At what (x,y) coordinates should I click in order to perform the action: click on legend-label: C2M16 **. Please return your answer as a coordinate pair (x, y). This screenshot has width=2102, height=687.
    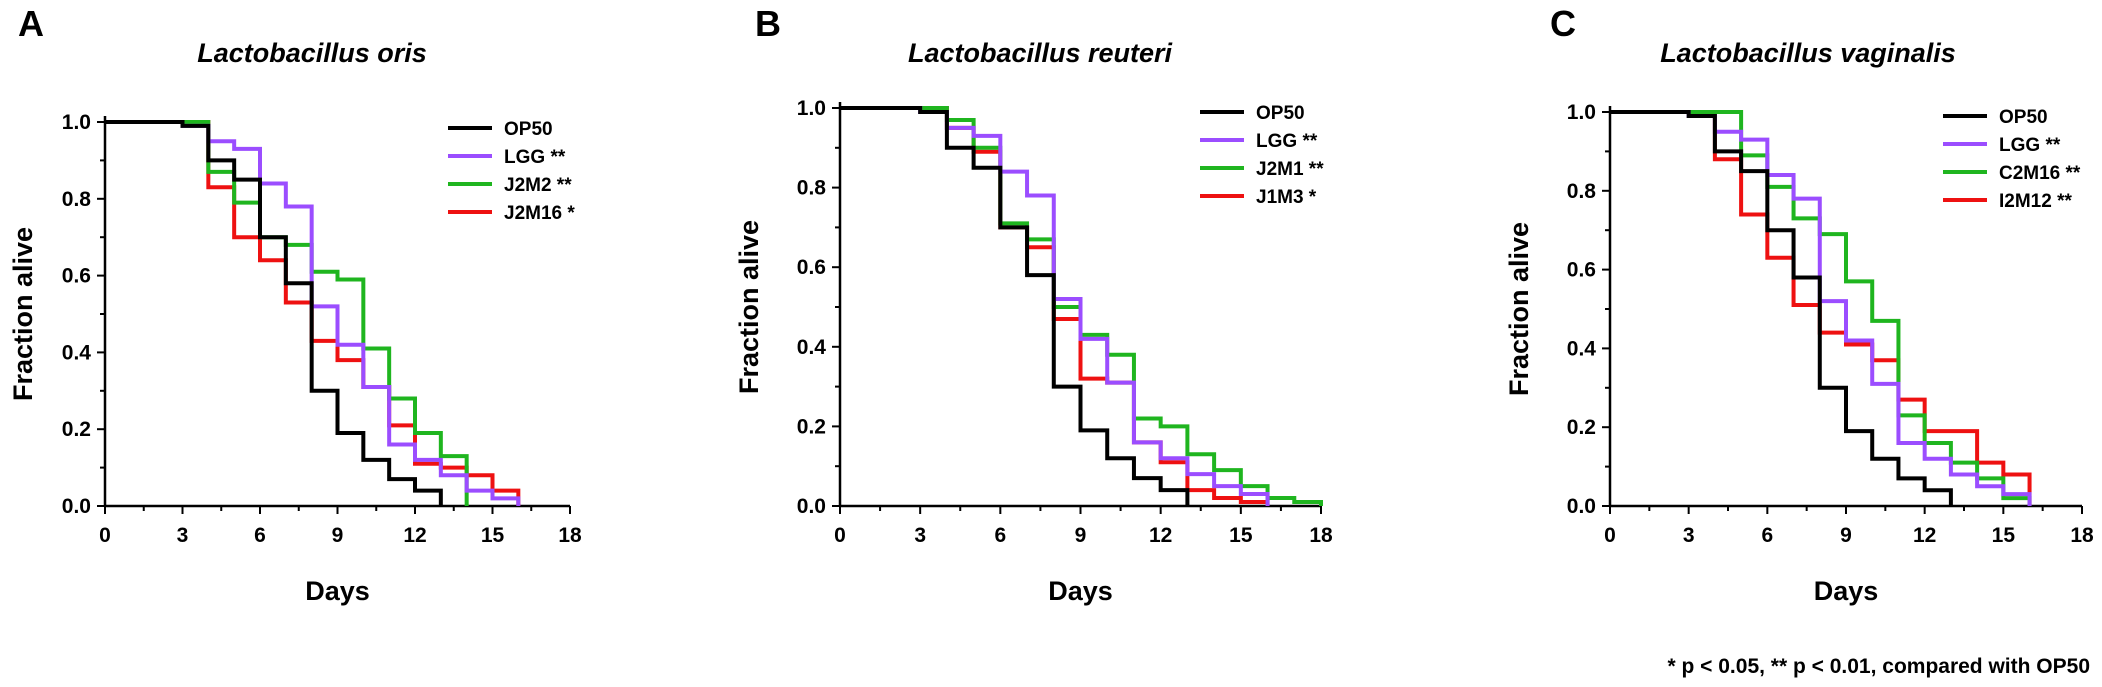
    Looking at the image, I should click on (2040, 173).